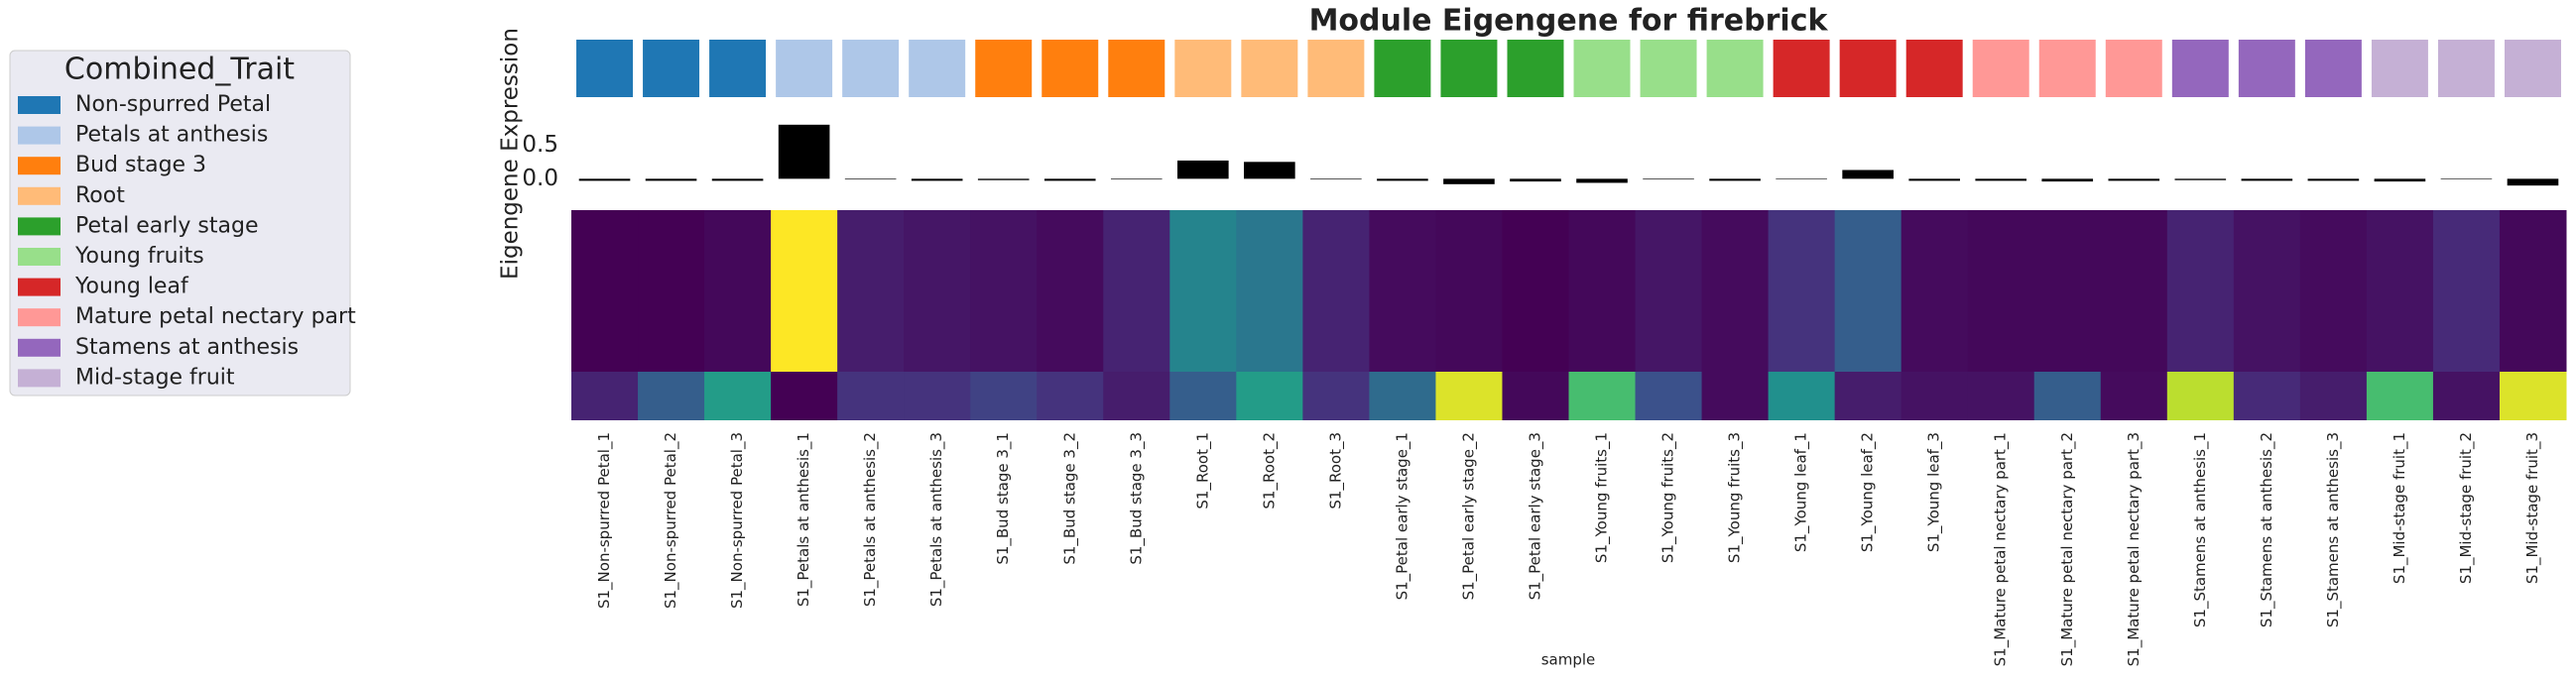  I want to click on x-tick-label: S1_Mature petal nectary part_1, so click(2001, 549).